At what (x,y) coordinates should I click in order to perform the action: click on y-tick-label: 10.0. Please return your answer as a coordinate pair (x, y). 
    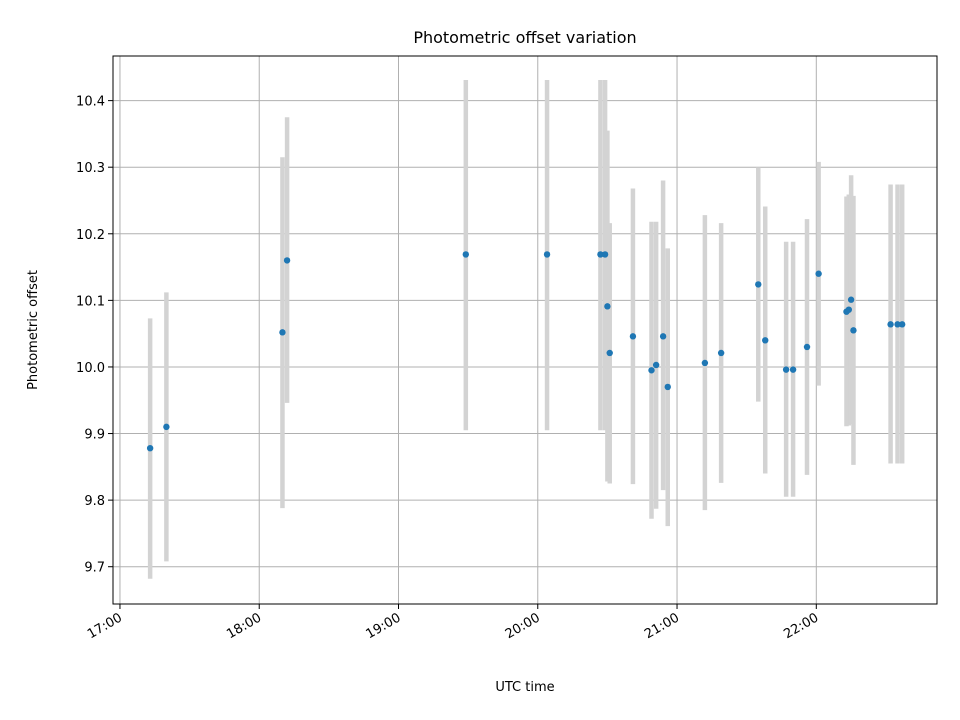
    Looking at the image, I should click on (90, 368).